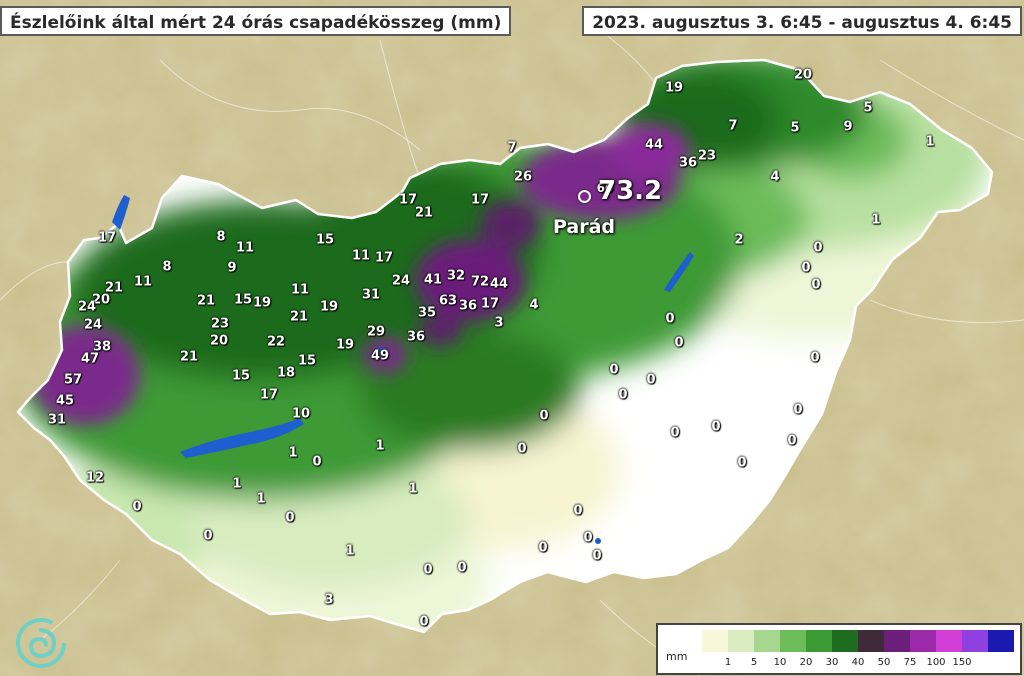  I want to click on legend: mm 1 5 10 20 30 40 50 75 100 150, so click(839, 649).